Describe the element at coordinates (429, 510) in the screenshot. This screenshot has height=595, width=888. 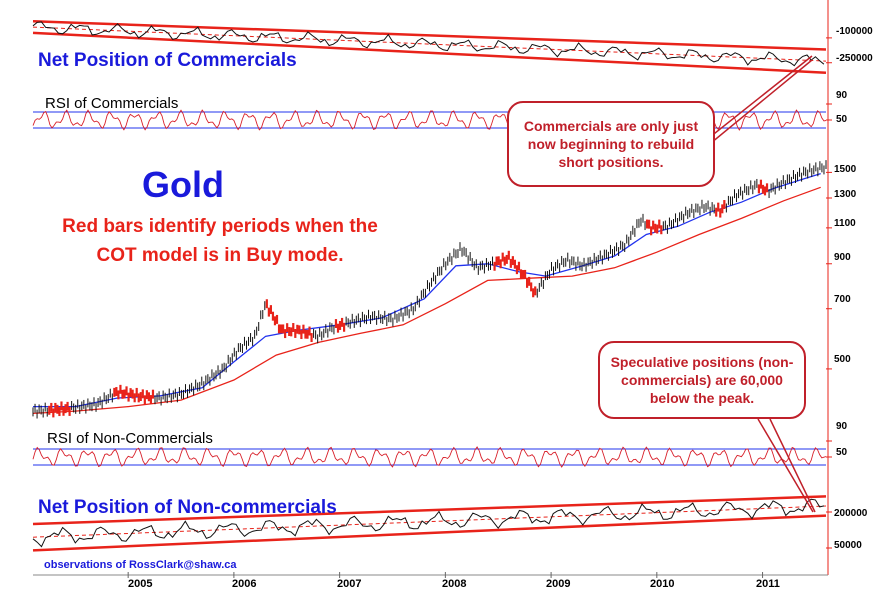
I see `noncomm-channel-upper` at that location.